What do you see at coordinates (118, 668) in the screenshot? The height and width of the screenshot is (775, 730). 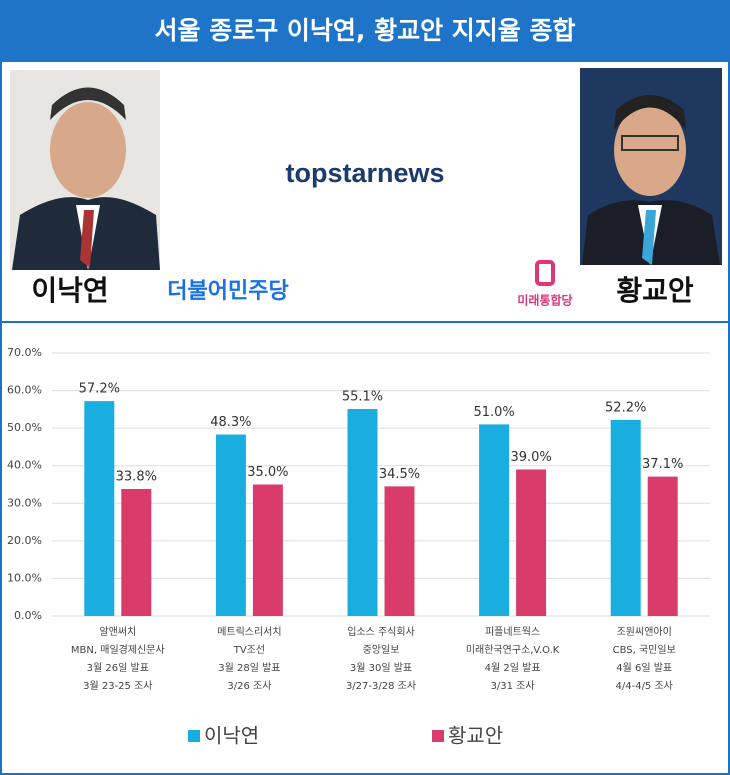 I see `x-tick-label: 3월 26일 발표` at bounding box center [118, 668].